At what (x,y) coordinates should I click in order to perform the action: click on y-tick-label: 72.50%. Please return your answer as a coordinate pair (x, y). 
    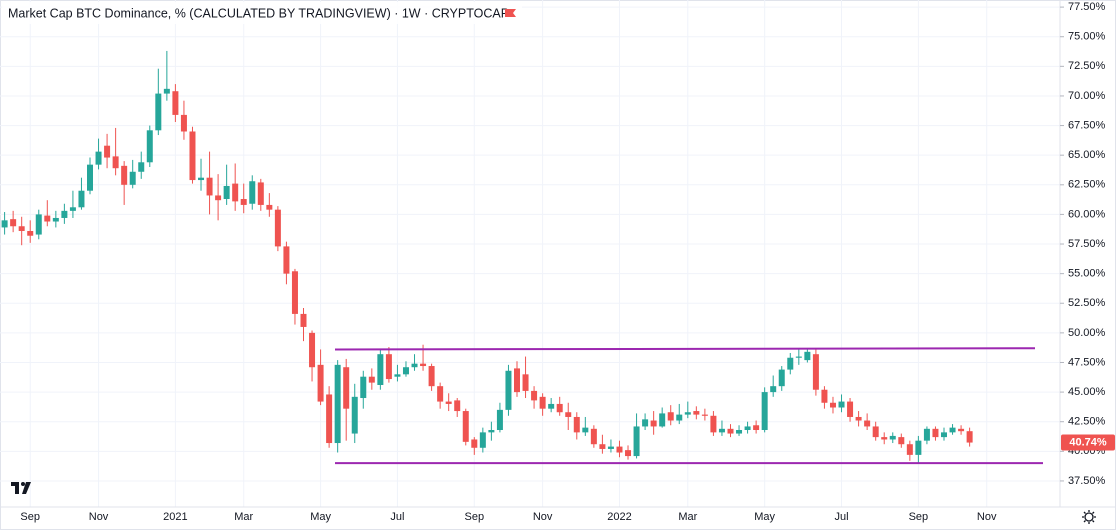
    Looking at the image, I should click on (1087, 66).